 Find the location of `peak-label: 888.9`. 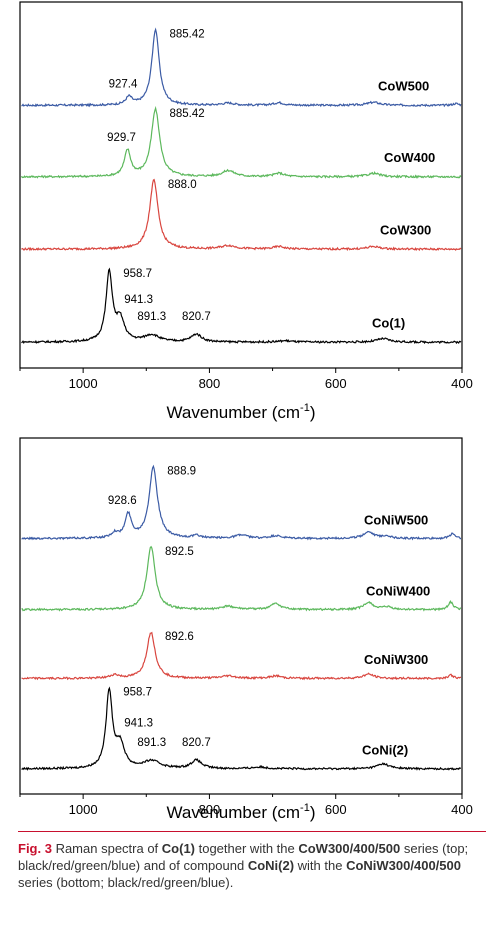

peak-label: 888.9 is located at coordinates (181, 472).